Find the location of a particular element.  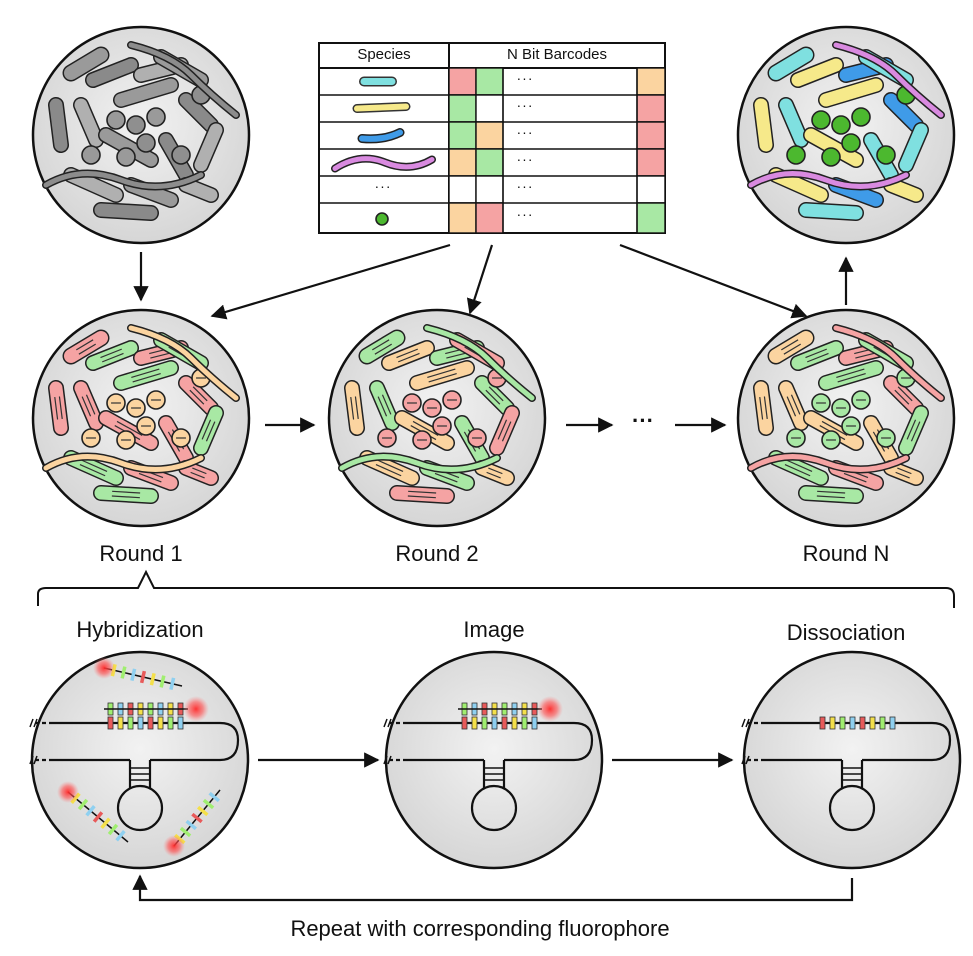

table-header-barcodes: N Bit Barcodes is located at coordinates (557, 54).